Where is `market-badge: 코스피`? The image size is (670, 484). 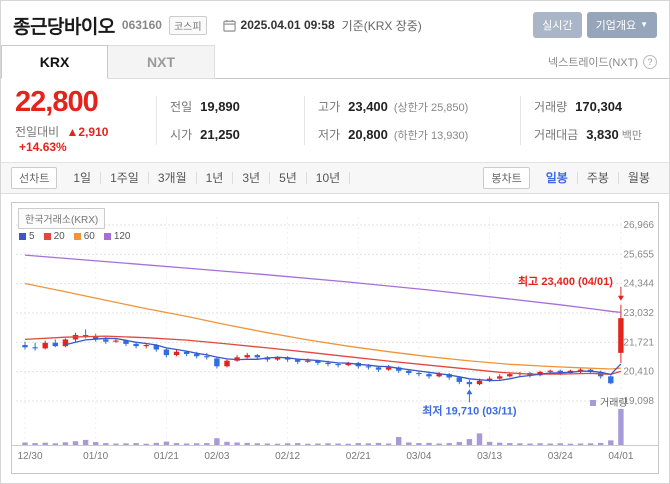
market-badge: 코스피 is located at coordinates (187, 25).